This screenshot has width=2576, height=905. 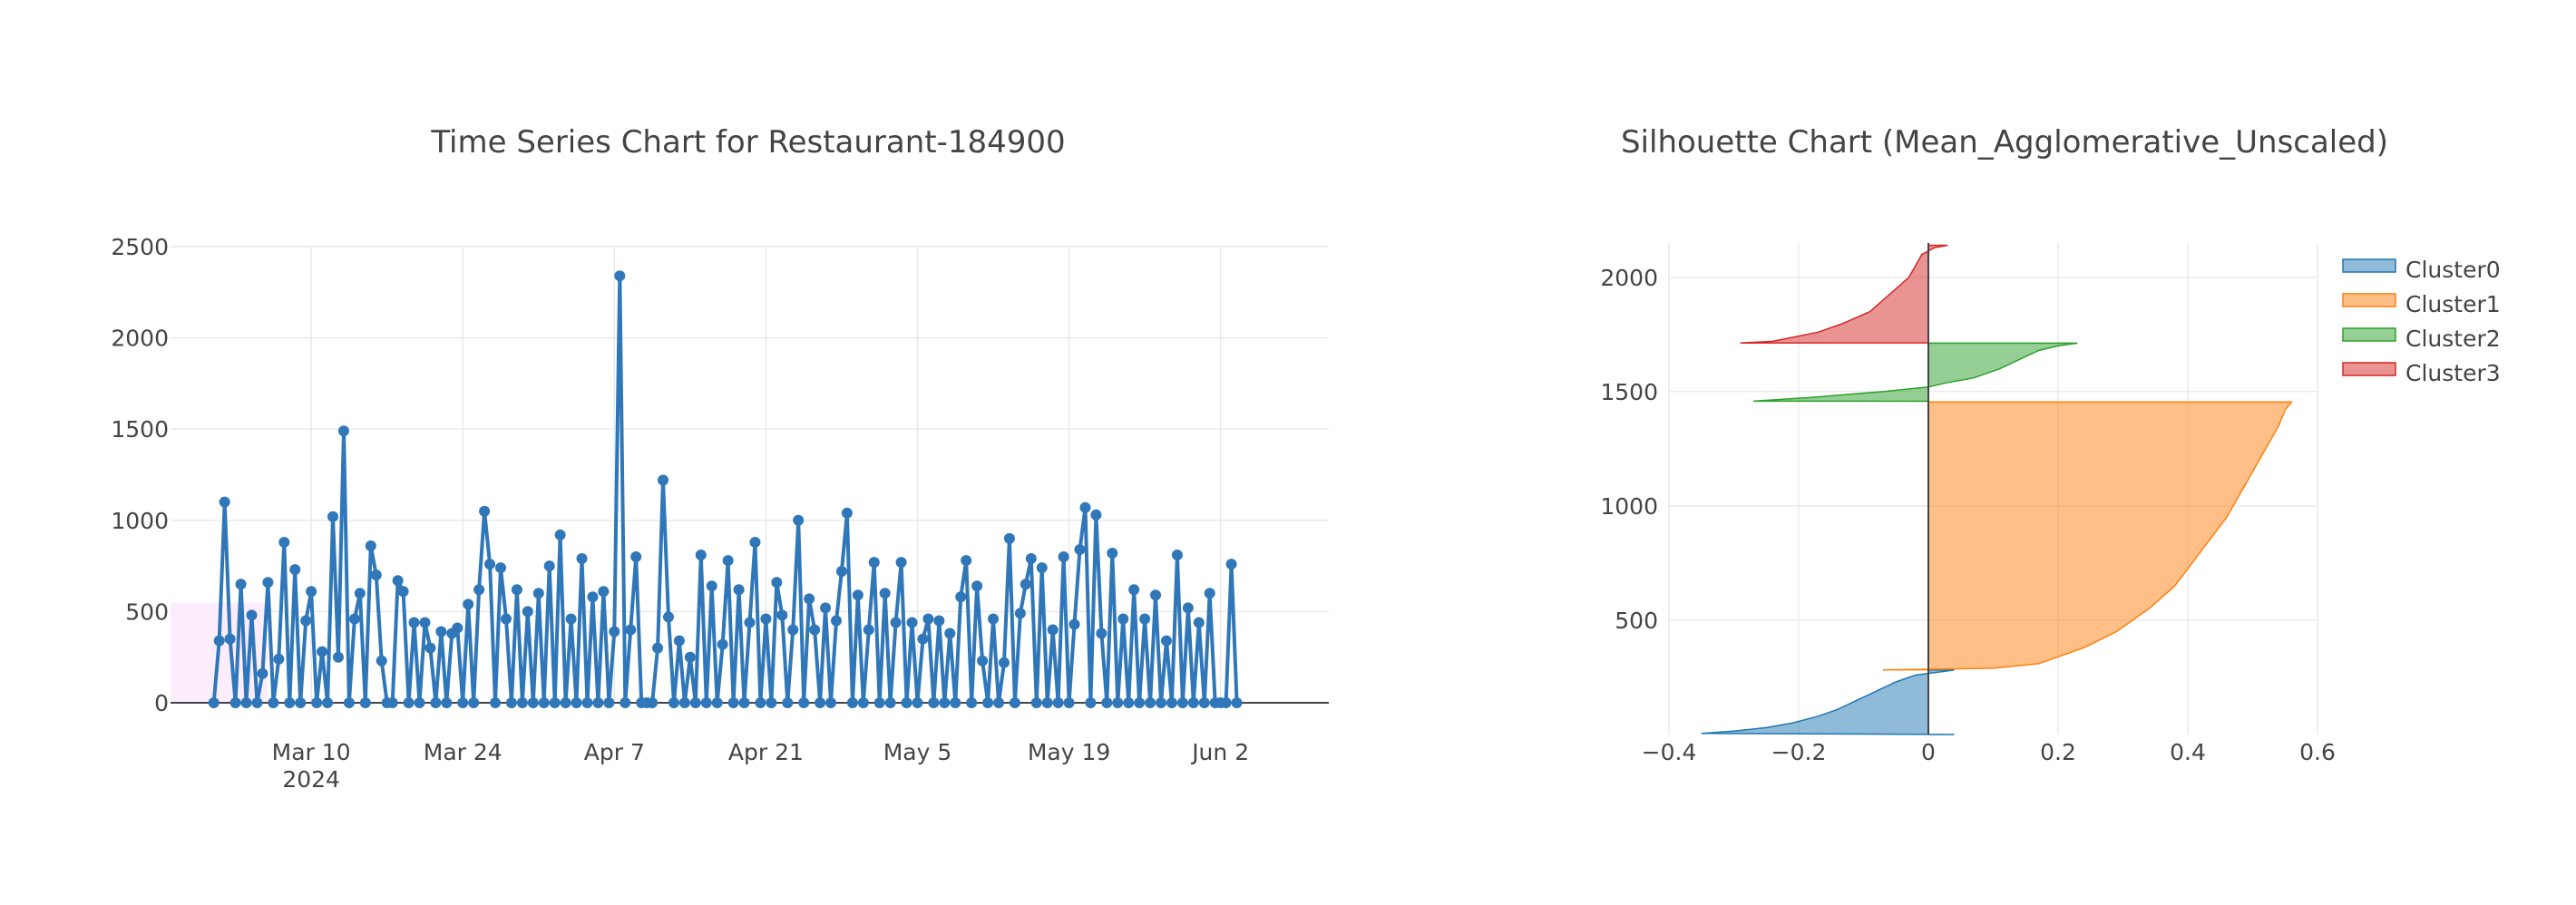 I want to click on time-series-y-ticks: 0 500 1000 1500 2000 2500, so click(x=140, y=475).